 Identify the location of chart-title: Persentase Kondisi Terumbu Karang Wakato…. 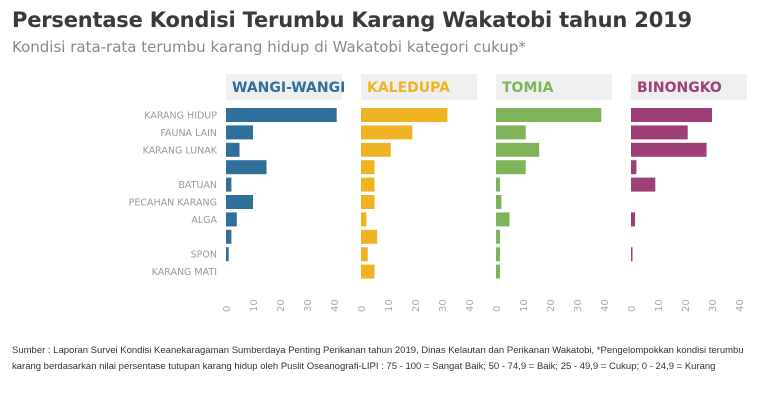
(352, 20).